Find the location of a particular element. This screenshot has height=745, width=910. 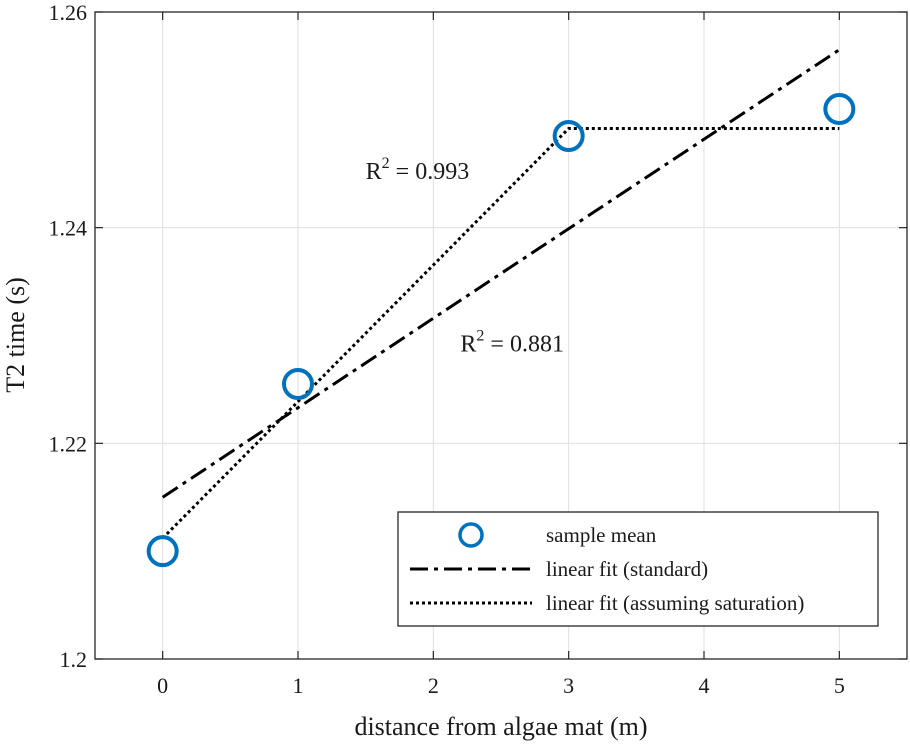

x-tick-label: 0 is located at coordinates (162, 685).